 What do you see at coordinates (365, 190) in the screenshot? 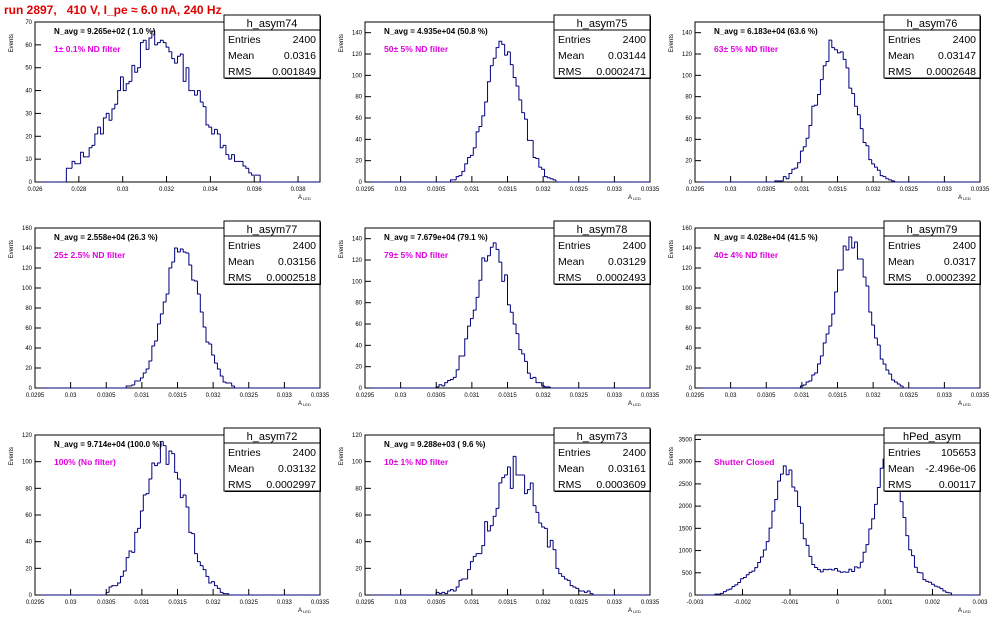
I see `x-tick-label: 0.0295` at bounding box center [365, 190].